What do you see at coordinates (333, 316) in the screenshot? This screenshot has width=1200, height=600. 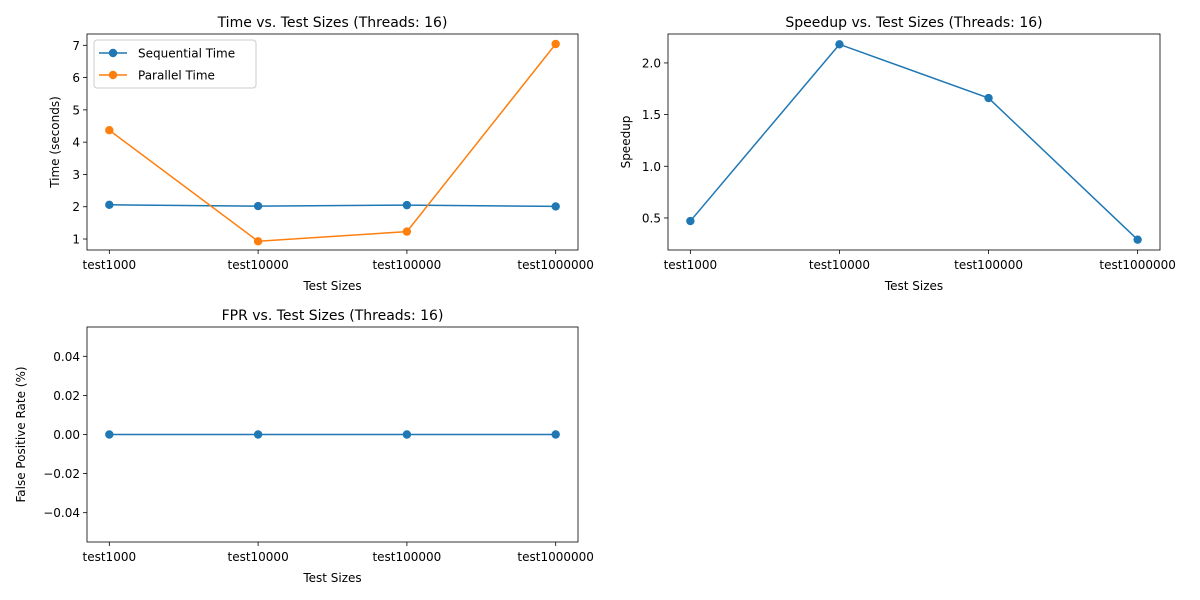 I see `chart-title: FPR vs. Test Sizes (Threads: 16)` at bounding box center [333, 316].